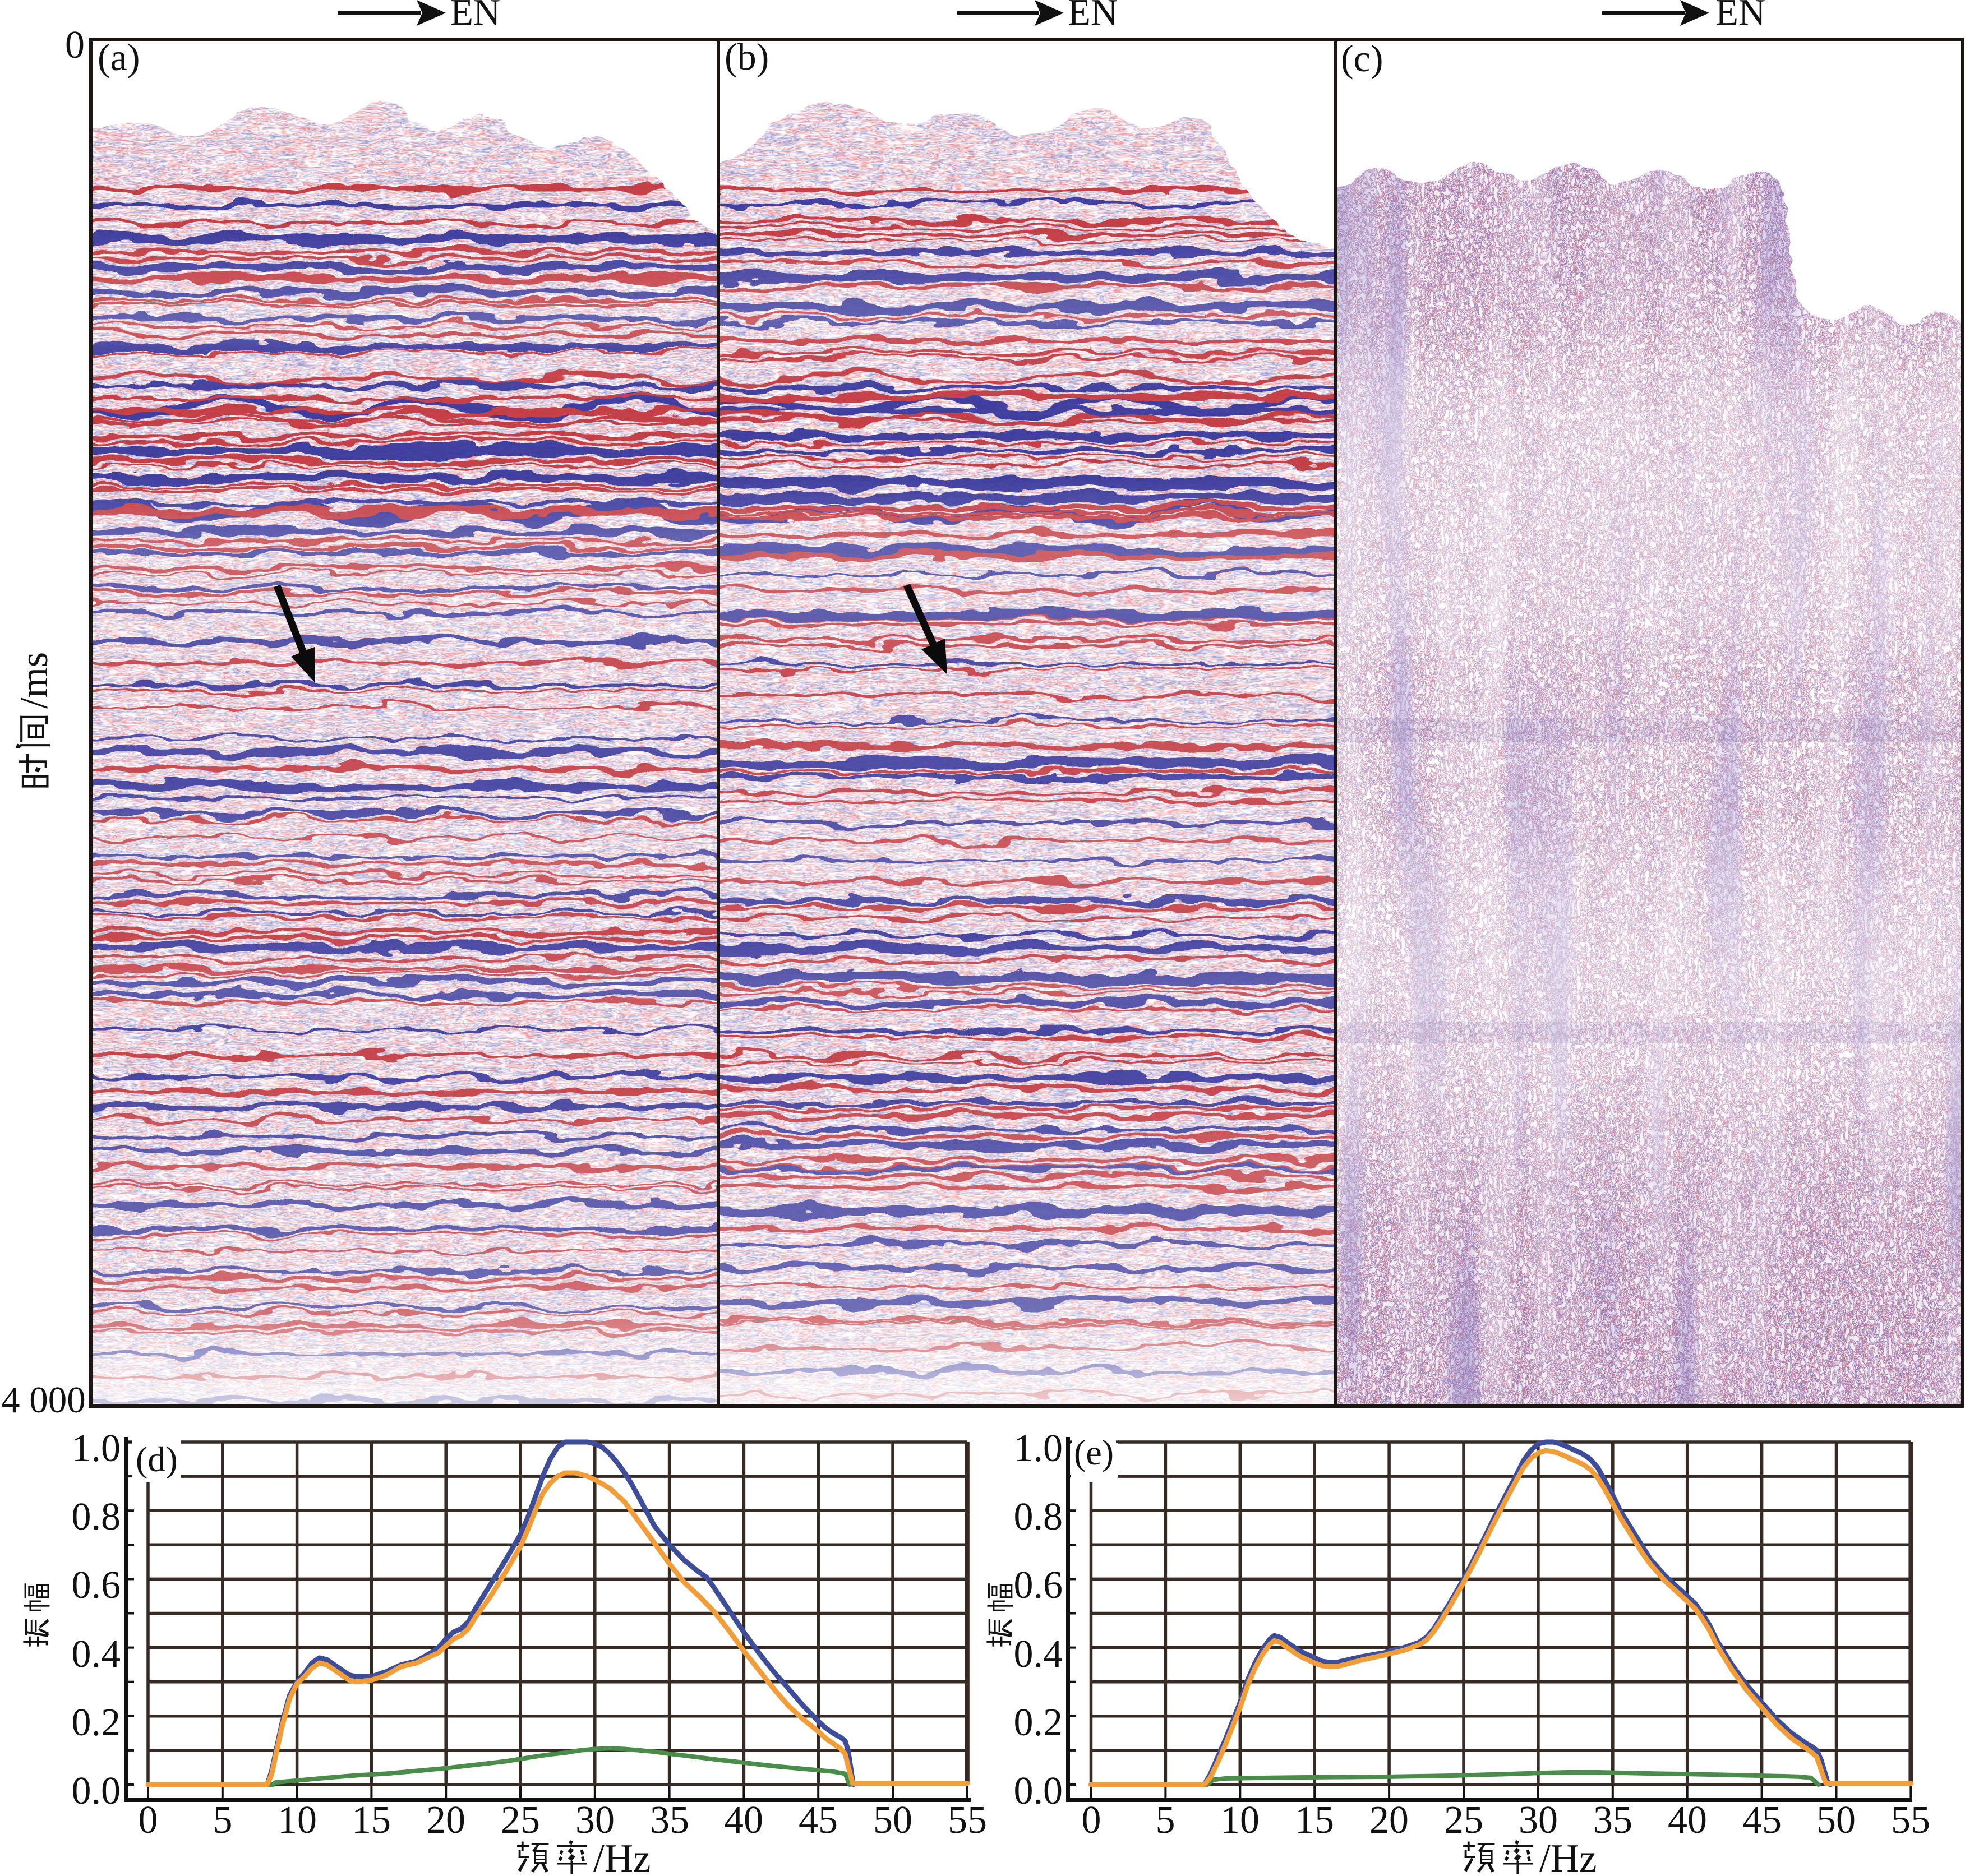 This screenshot has width=1965, height=1876. I want to click on svg-text: /ms, so click(35, 680).